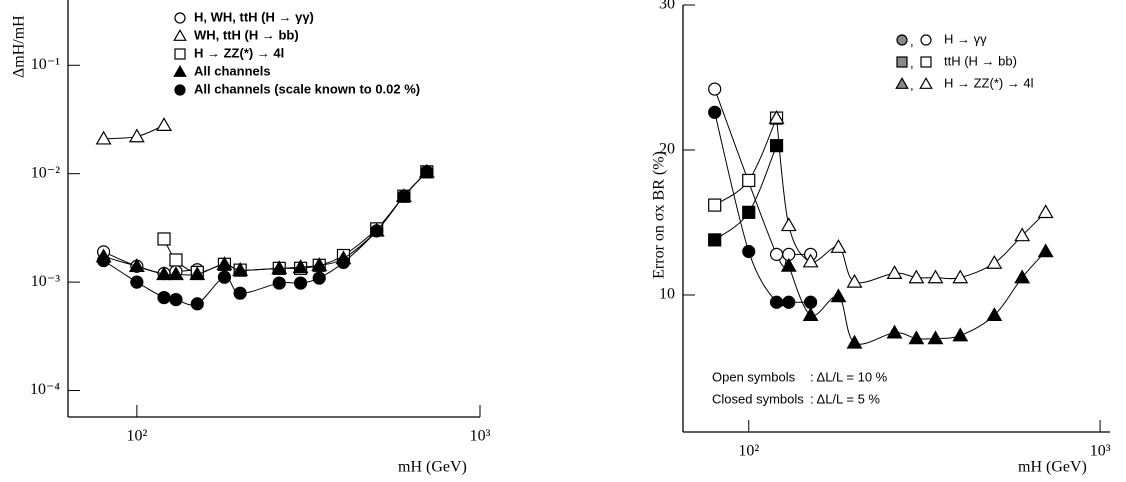 This screenshot has width=1126, height=482. What do you see at coordinates (45, 281) in the screenshot?
I see `y-tick-label: 10⁻³` at bounding box center [45, 281].